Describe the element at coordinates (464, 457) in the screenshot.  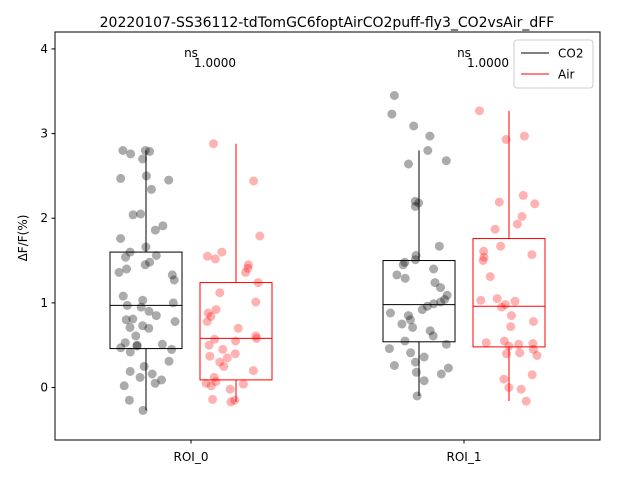
I see `x-tick-label: ROI_1` at that location.